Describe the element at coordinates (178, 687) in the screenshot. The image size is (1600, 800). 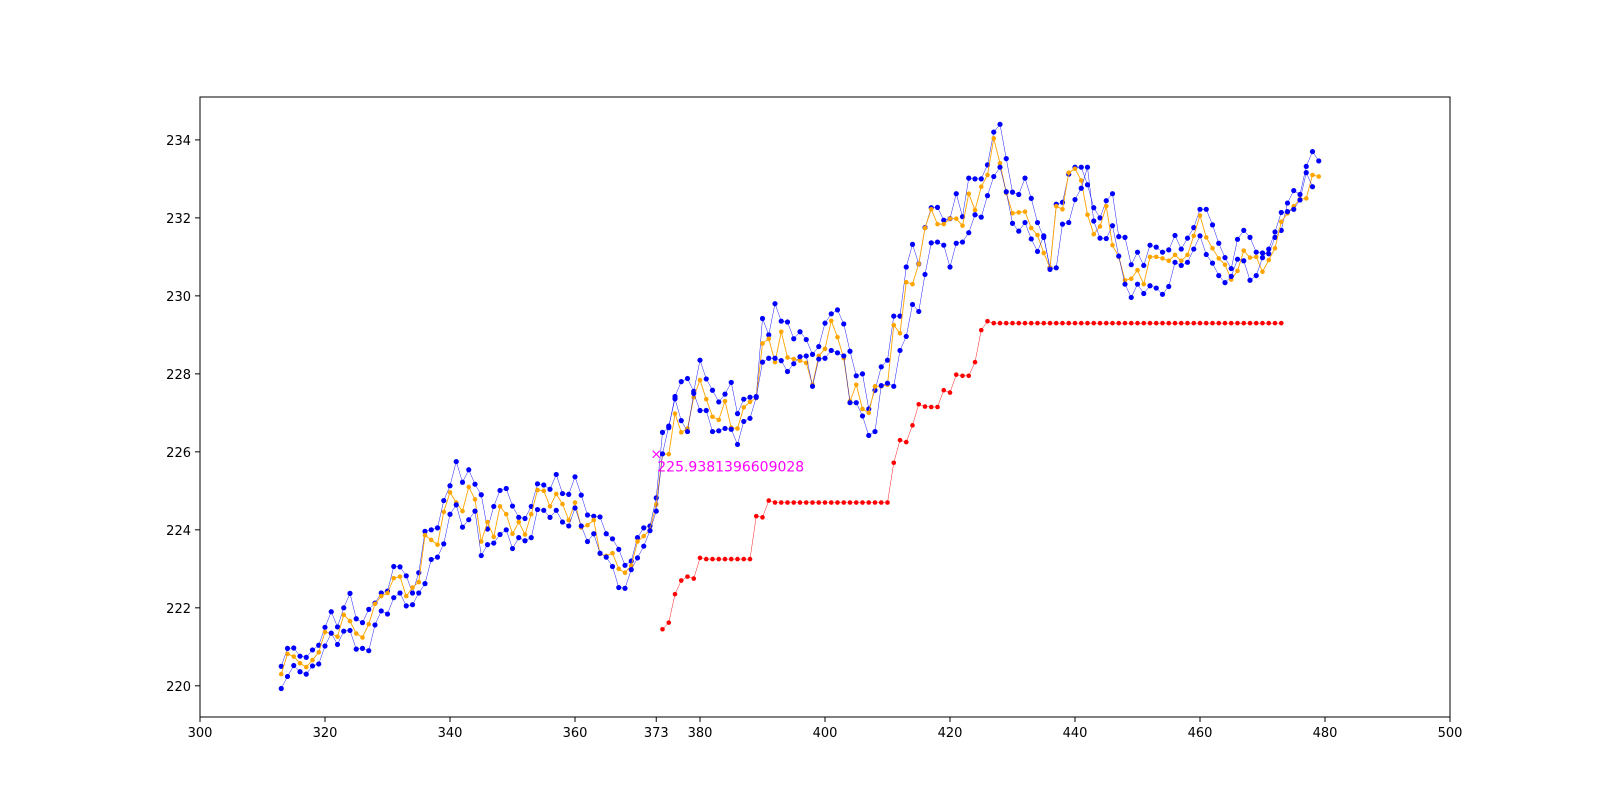
I see `y-tick-label: 220` at that location.